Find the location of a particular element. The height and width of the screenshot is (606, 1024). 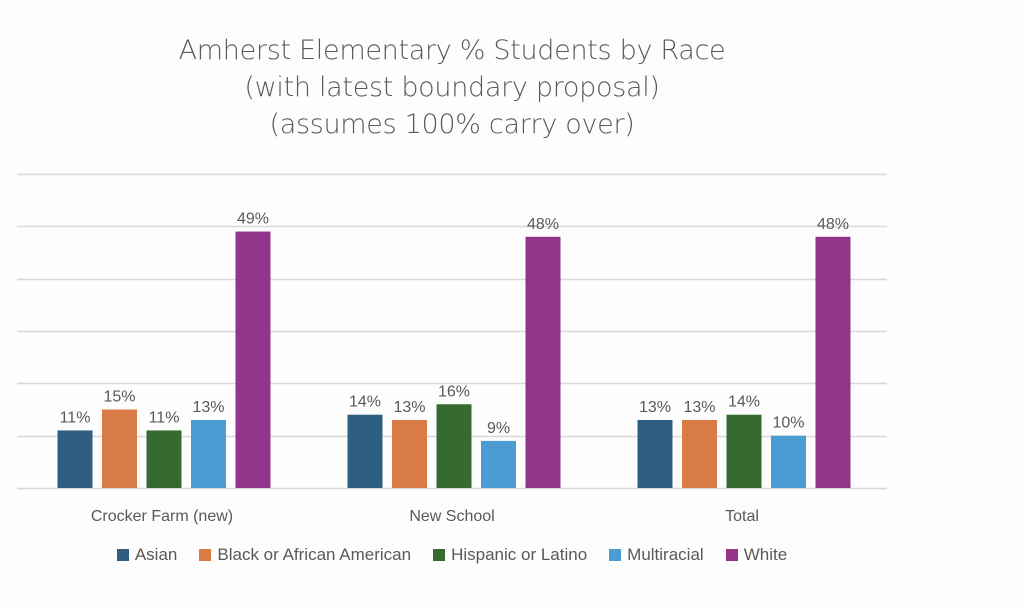

data-label-black-or-african-american-total: 13% is located at coordinates (699, 407).